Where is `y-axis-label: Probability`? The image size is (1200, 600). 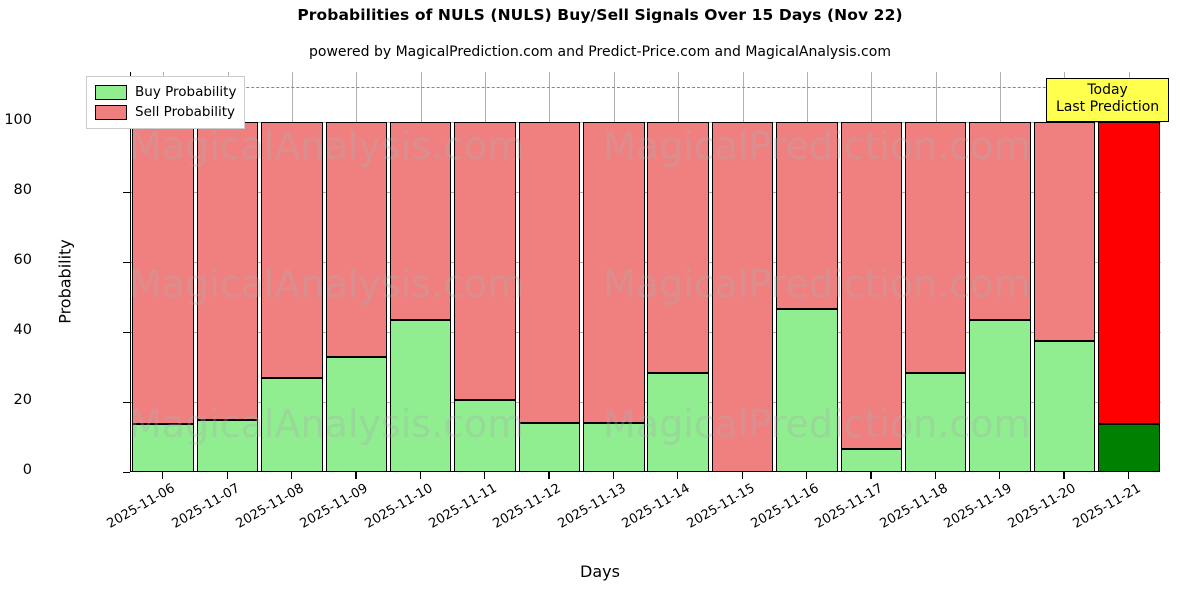
y-axis-label: Probability is located at coordinates (65, 281).